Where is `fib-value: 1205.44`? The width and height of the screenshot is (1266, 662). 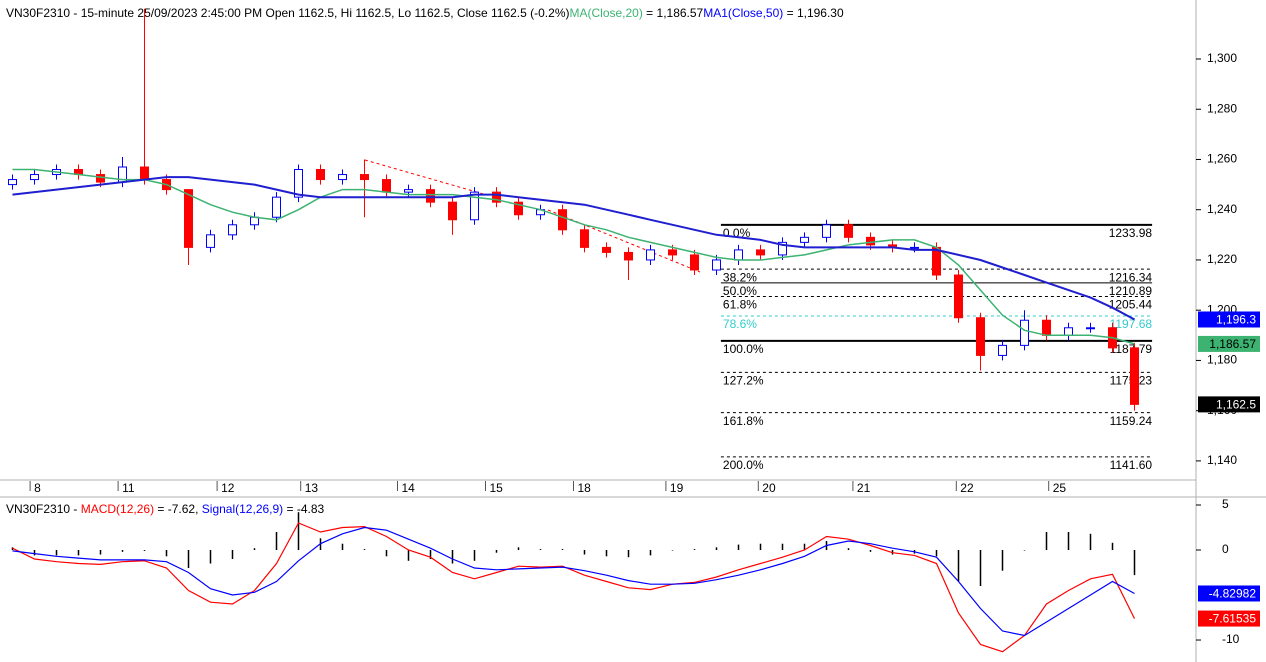 fib-value: 1205.44 is located at coordinates (1131, 305).